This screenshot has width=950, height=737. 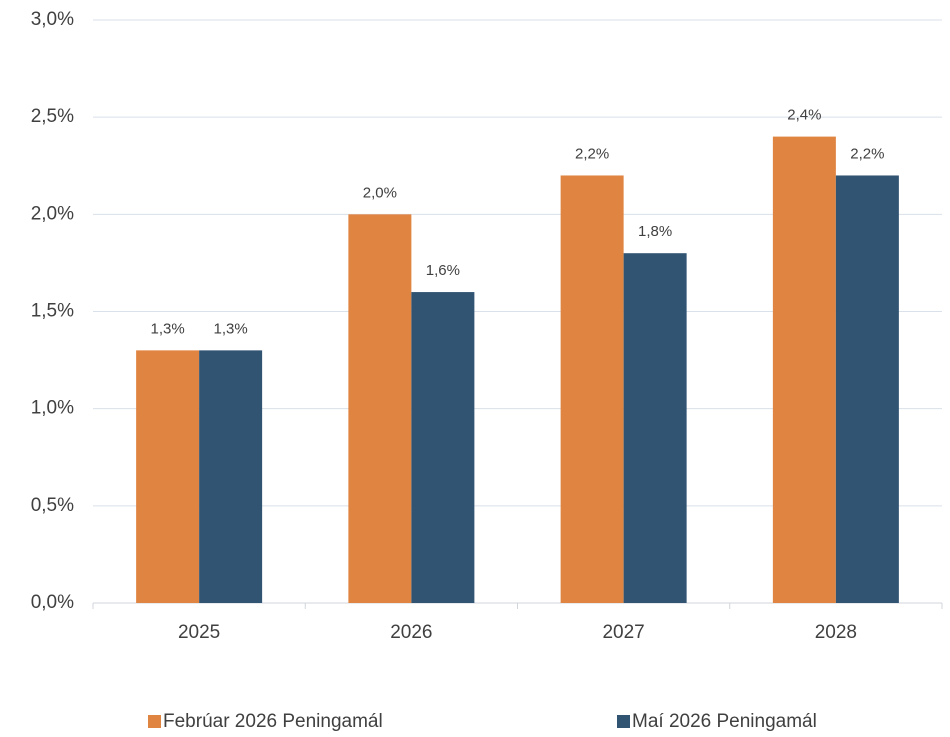 I want to click on y-tick-label: 2,0%, so click(x=52, y=213).